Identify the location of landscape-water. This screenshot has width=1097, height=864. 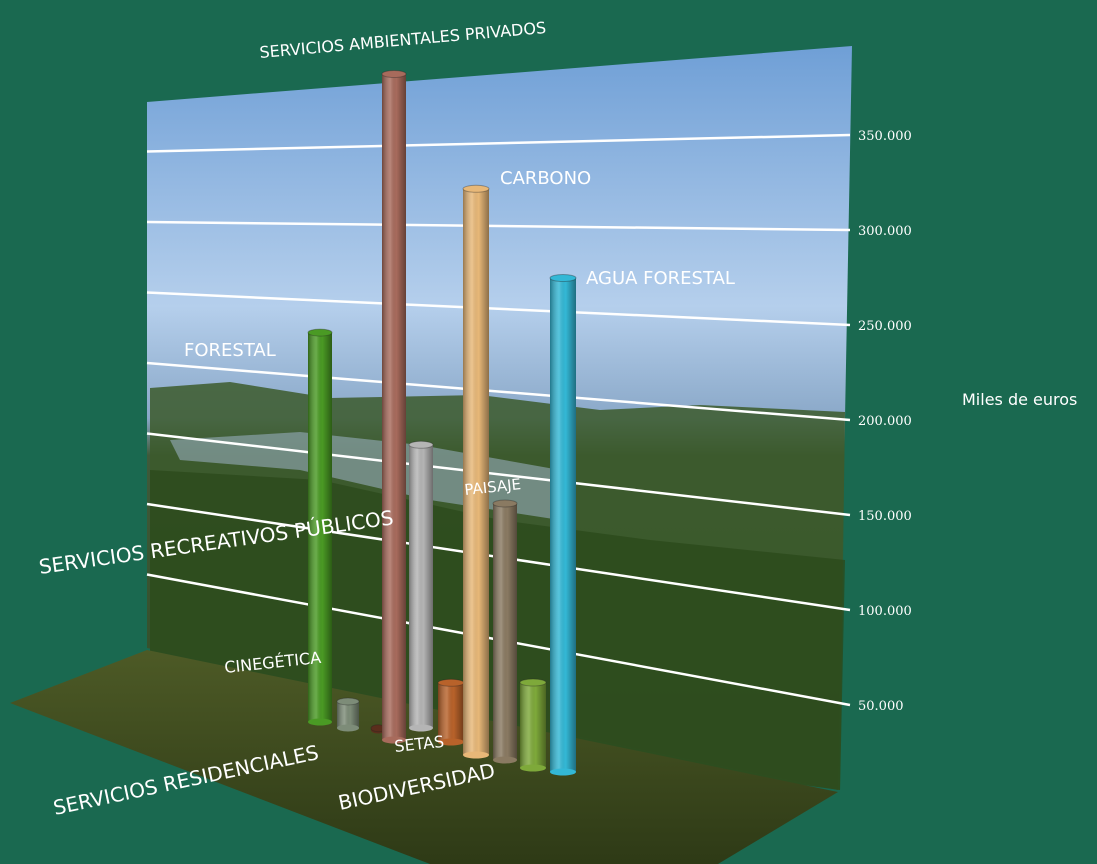
(365, 476).